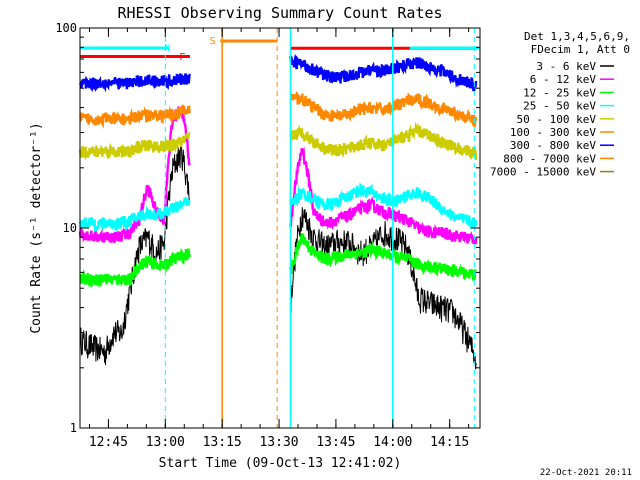 The image size is (640, 480). What do you see at coordinates (66, 28) in the screenshot?
I see `y-tick-label: 100` at bounding box center [66, 28].